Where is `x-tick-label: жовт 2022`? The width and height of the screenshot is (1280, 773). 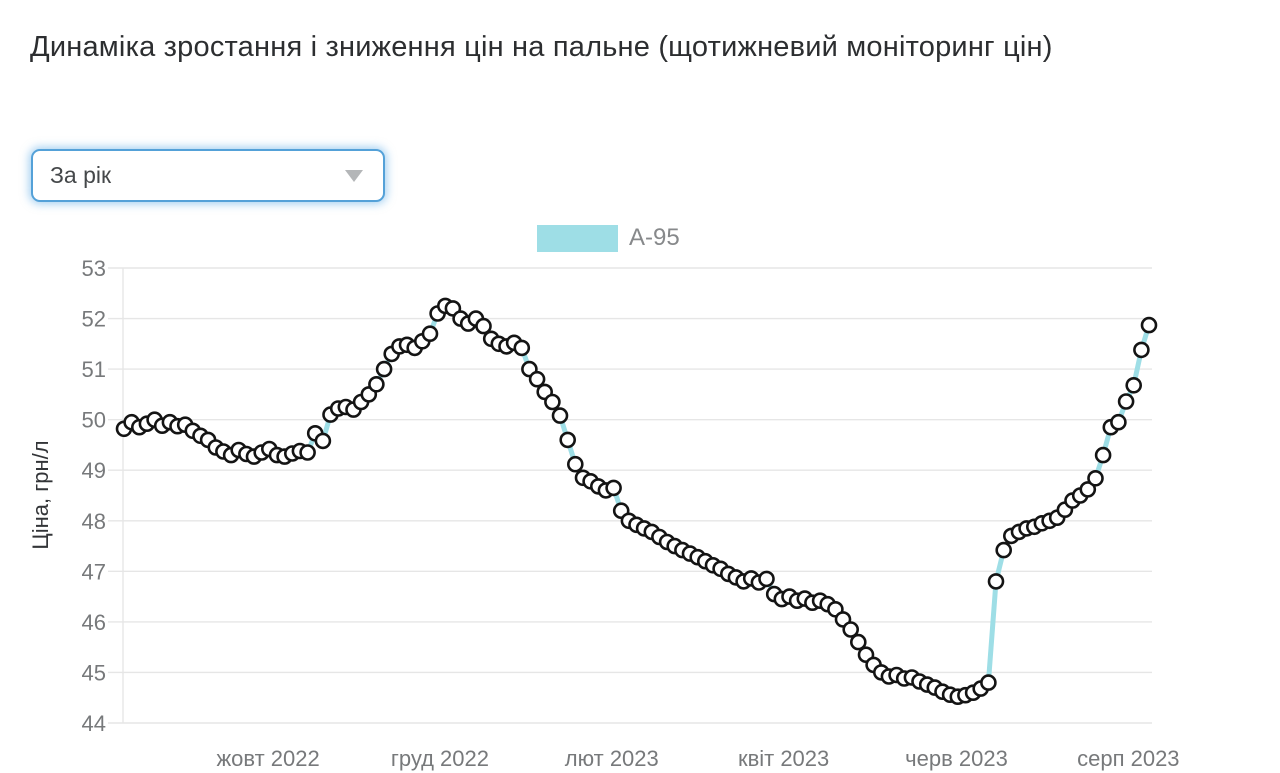
x-tick-label: жовт 2022 is located at coordinates (267, 758).